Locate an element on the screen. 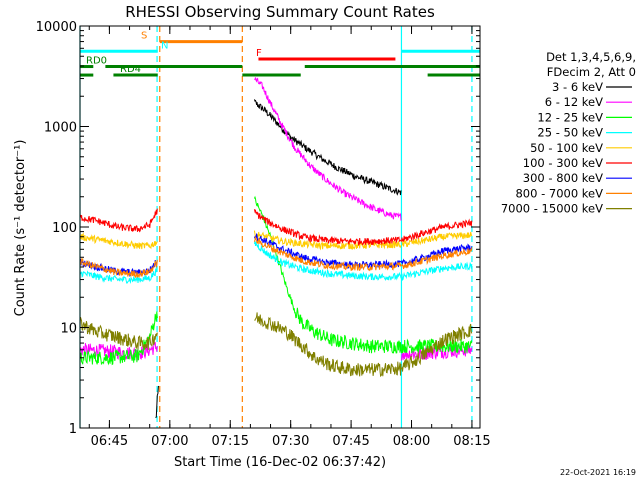 Image resolution: width=640 pixels, height=480 pixels. x-tick-label-6: 08:15 is located at coordinates (471, 441).